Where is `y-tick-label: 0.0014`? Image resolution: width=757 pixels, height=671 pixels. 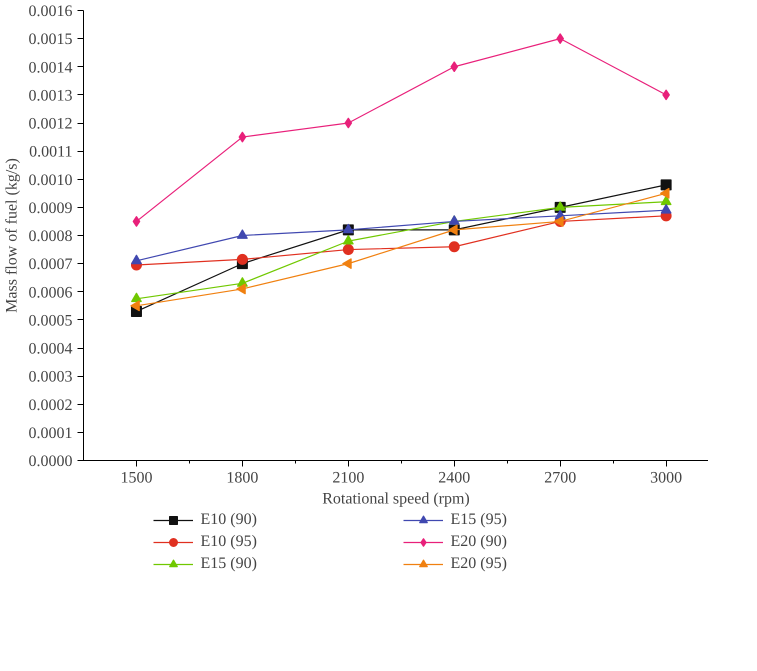
y-tick-label: 0.0014 is located at coordinates (50, 67).